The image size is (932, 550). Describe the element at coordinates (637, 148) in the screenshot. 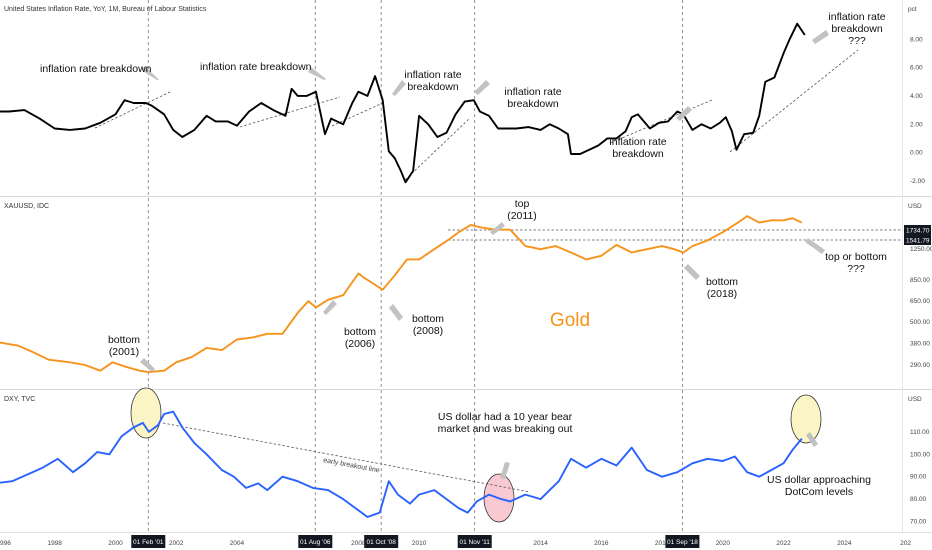

I see `annotation-inflation-5: inflation rate breakdown` at that location.